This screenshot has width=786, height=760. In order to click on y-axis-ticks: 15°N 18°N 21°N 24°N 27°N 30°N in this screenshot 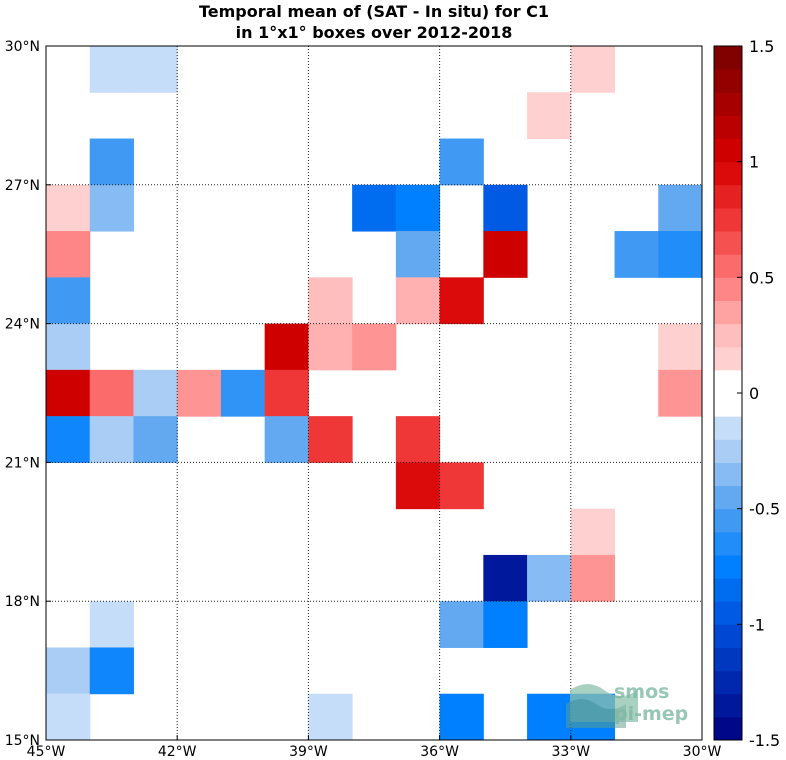, I will do `click(28, 394)`.